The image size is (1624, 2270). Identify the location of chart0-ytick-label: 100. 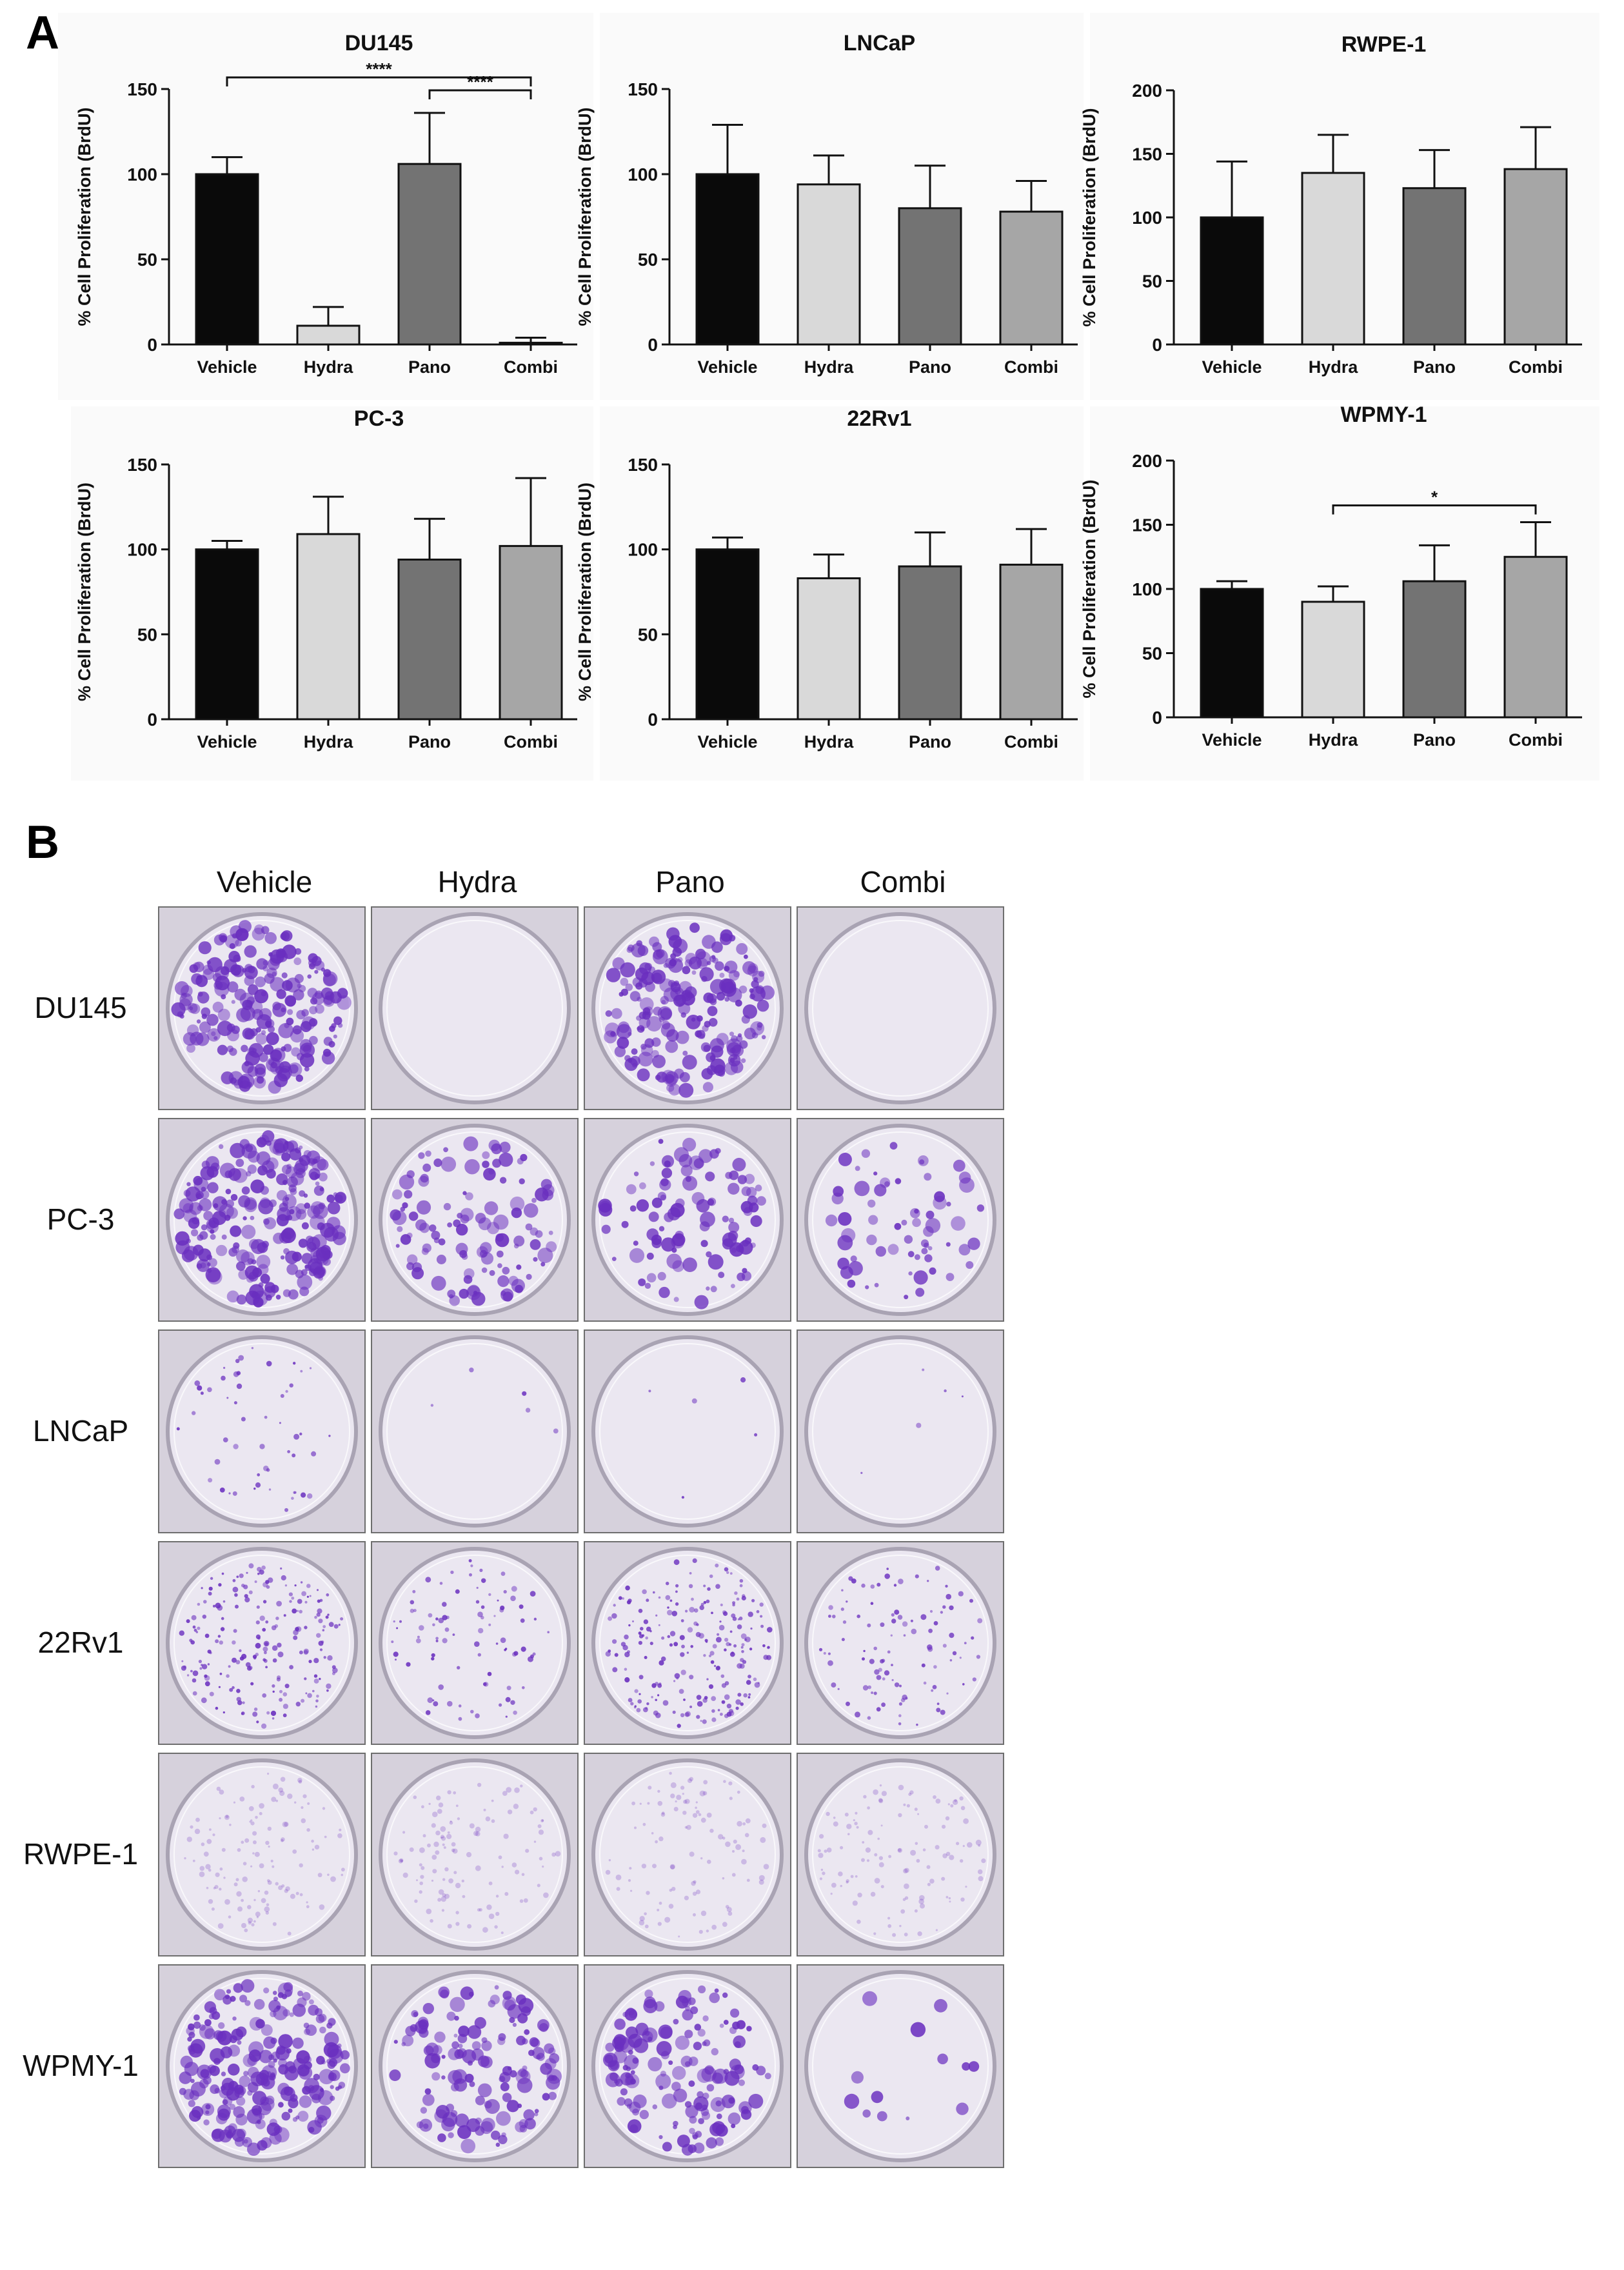
(142, 174).